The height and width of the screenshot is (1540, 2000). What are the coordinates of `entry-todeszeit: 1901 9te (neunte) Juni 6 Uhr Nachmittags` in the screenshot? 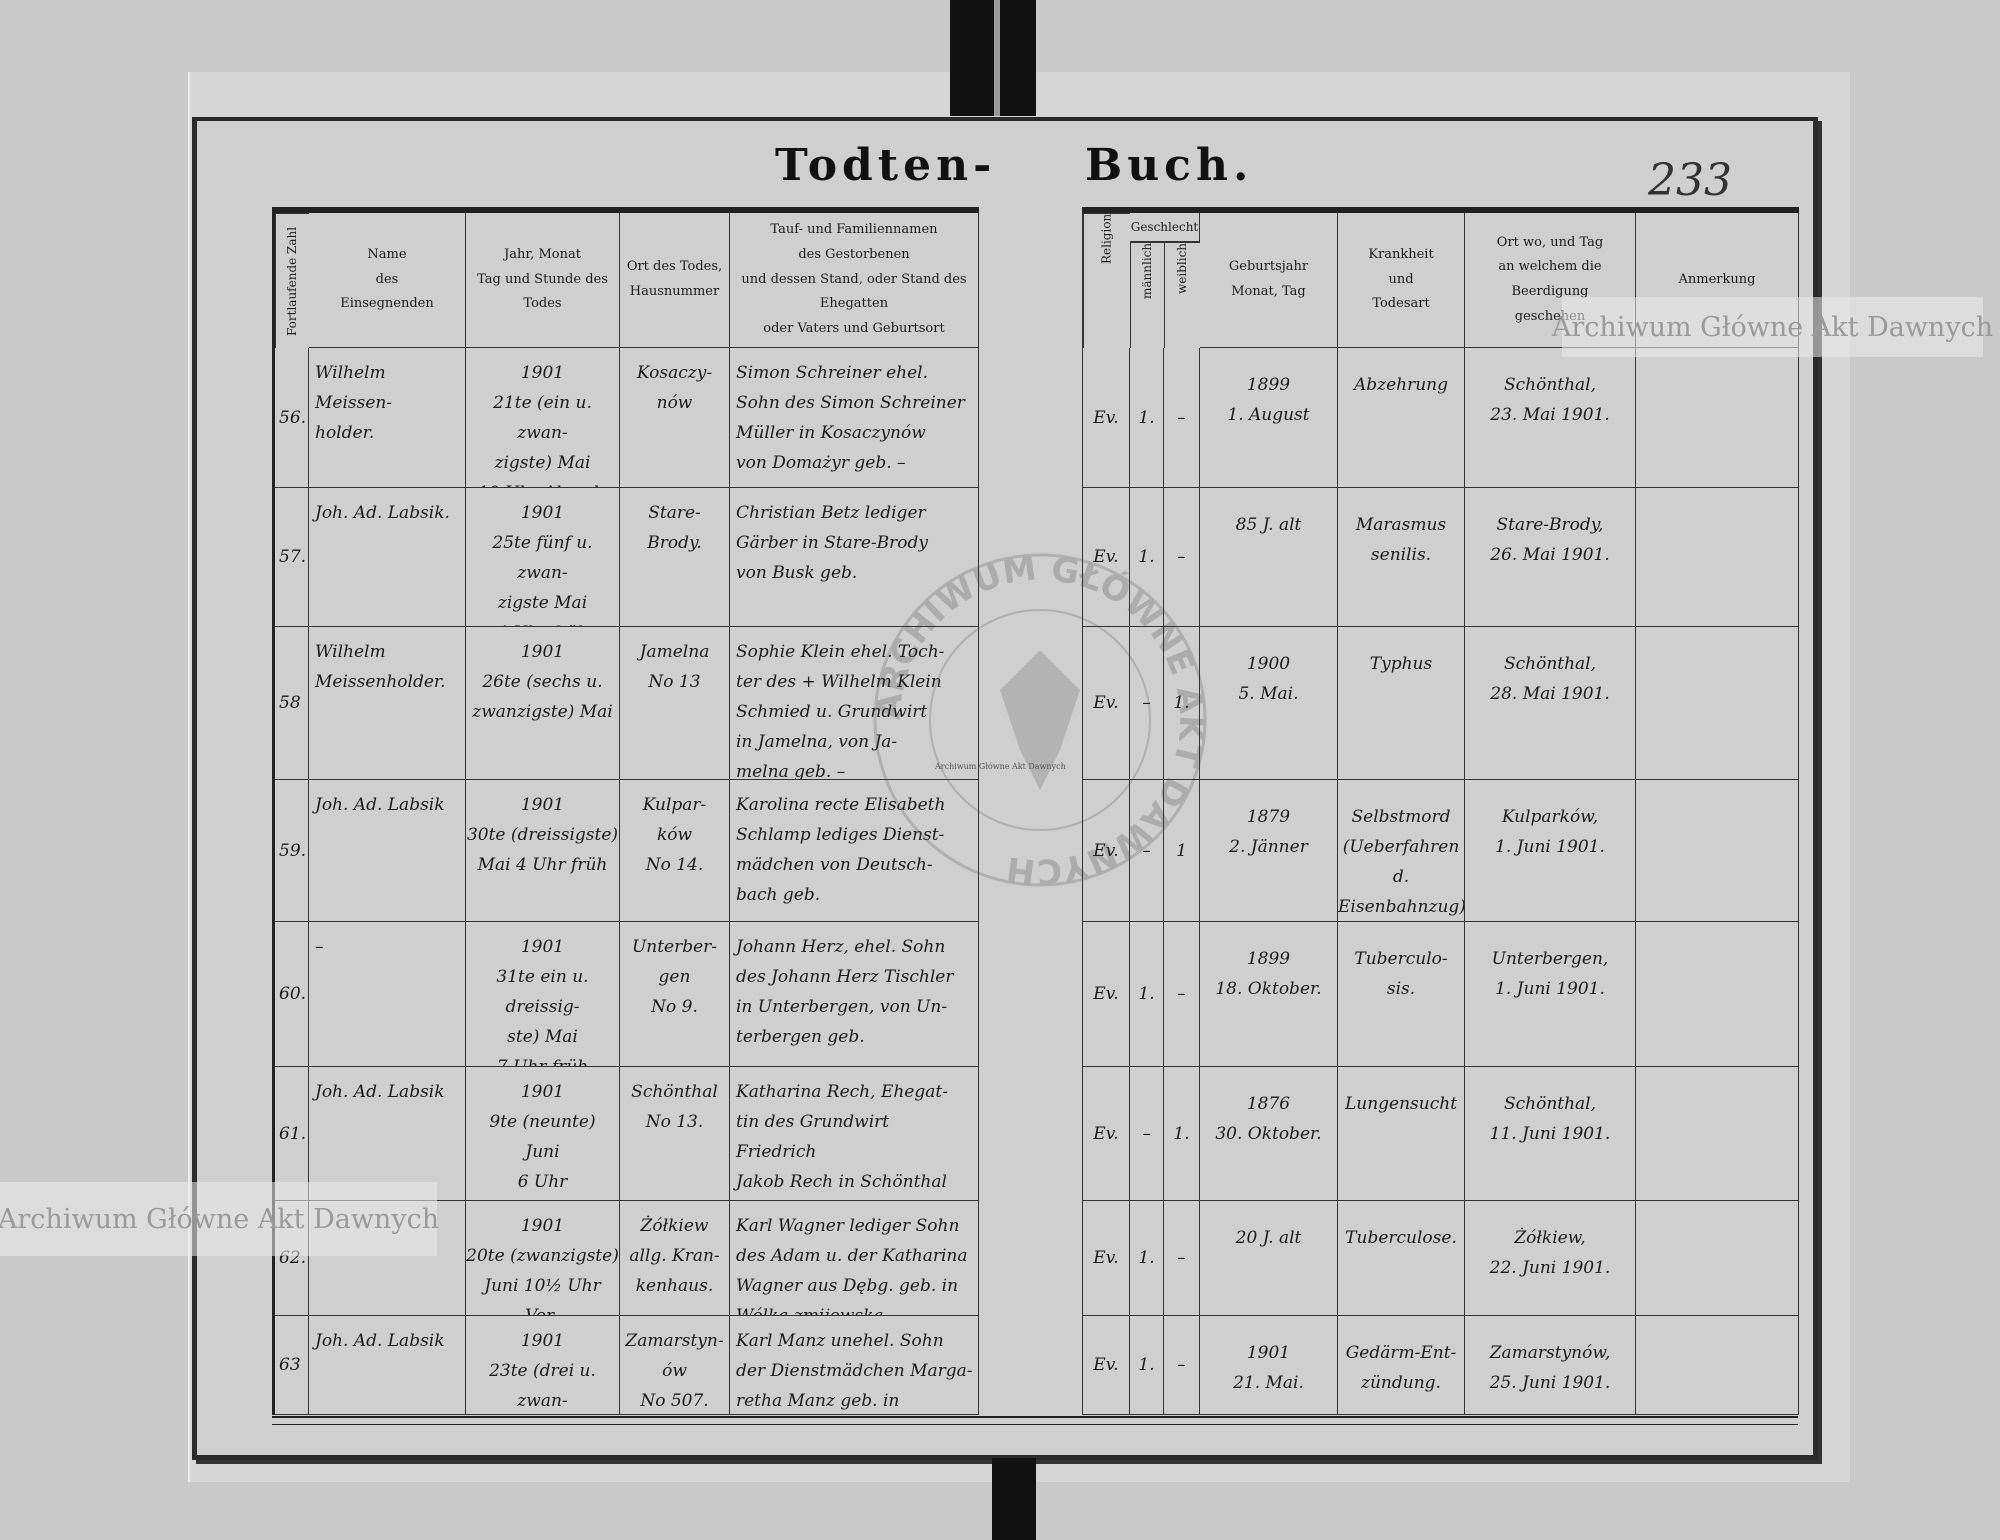 It's located at (543, 1134).